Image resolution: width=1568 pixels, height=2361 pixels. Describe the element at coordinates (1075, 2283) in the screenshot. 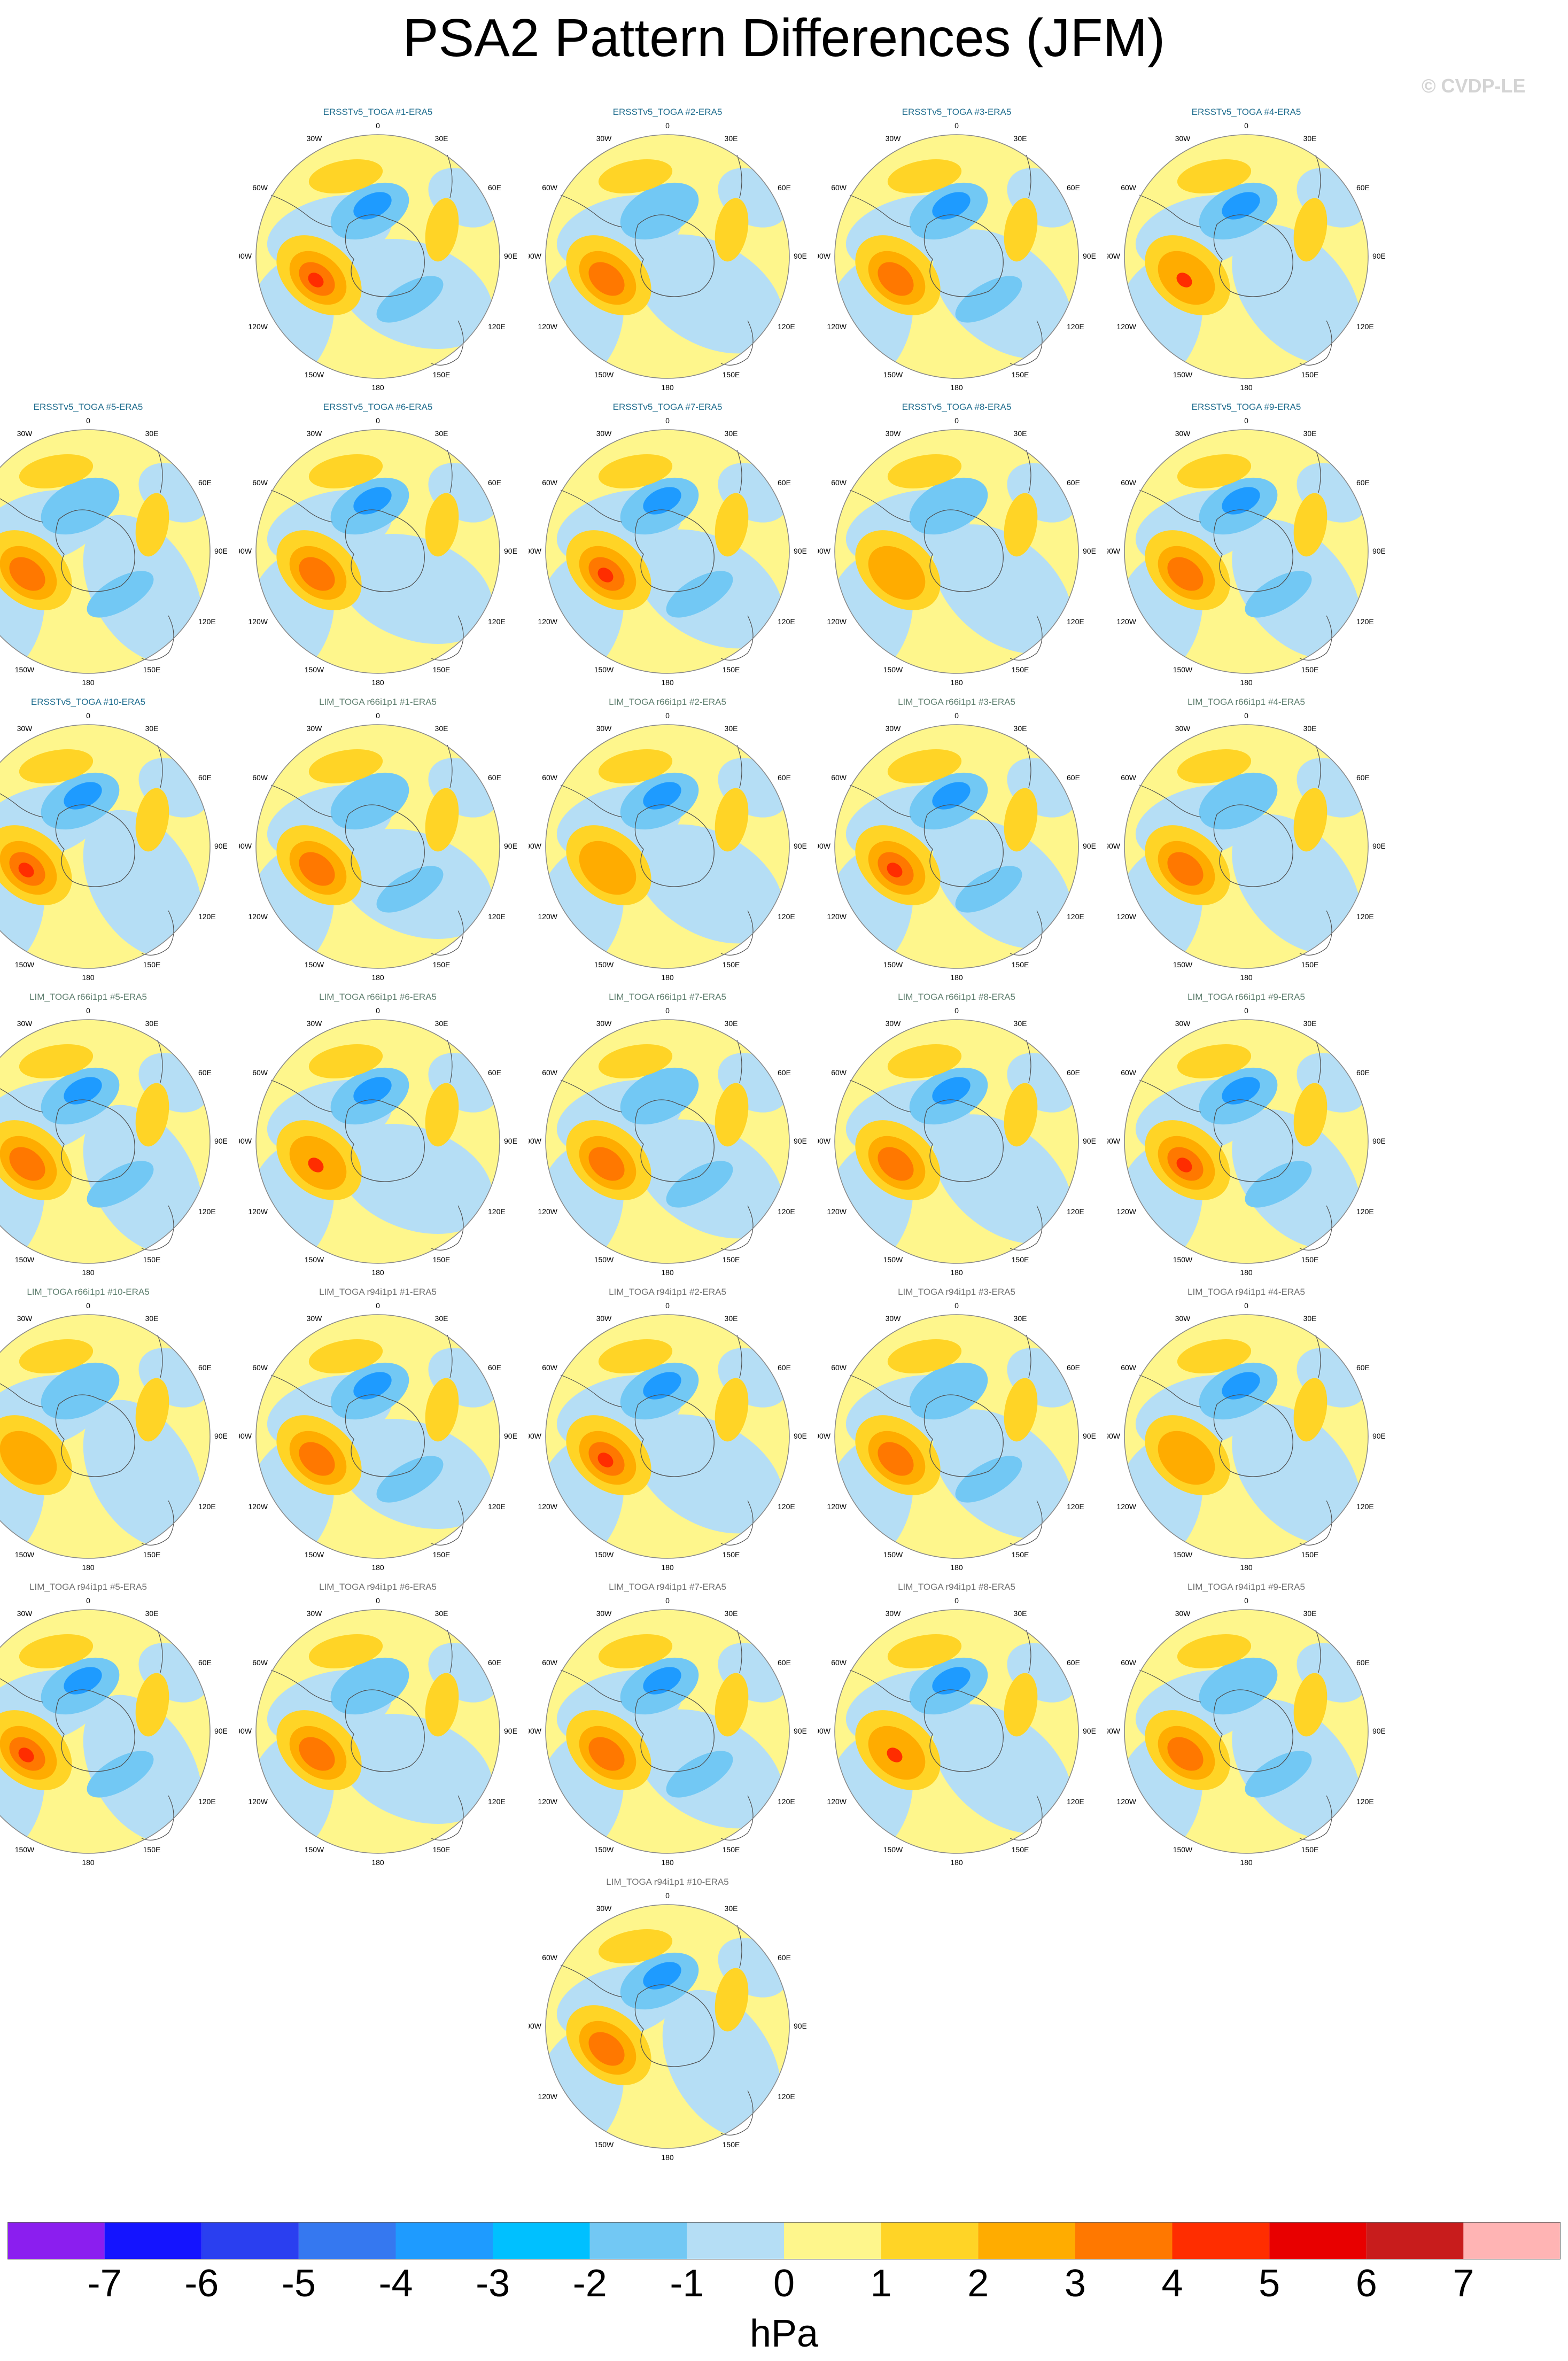

I see `colorbar-tick-label: 3` at that location.